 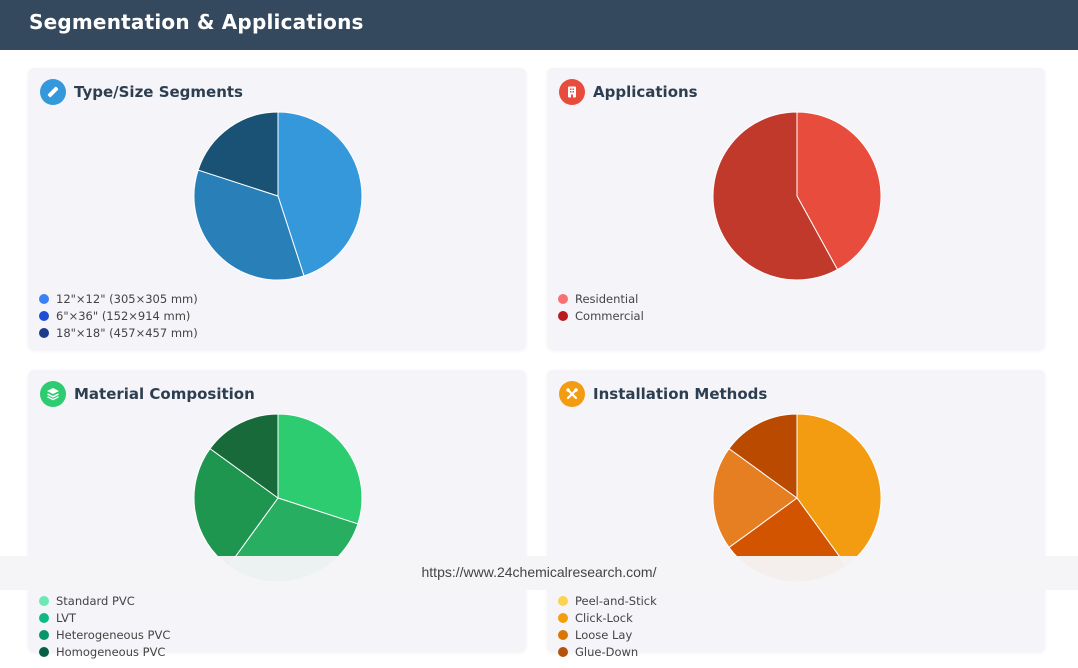 What do you see at coordinates (539, 25) in the screenshot?
I see `page-header: Segmentation & Applications` at bounding box center [539, 25].